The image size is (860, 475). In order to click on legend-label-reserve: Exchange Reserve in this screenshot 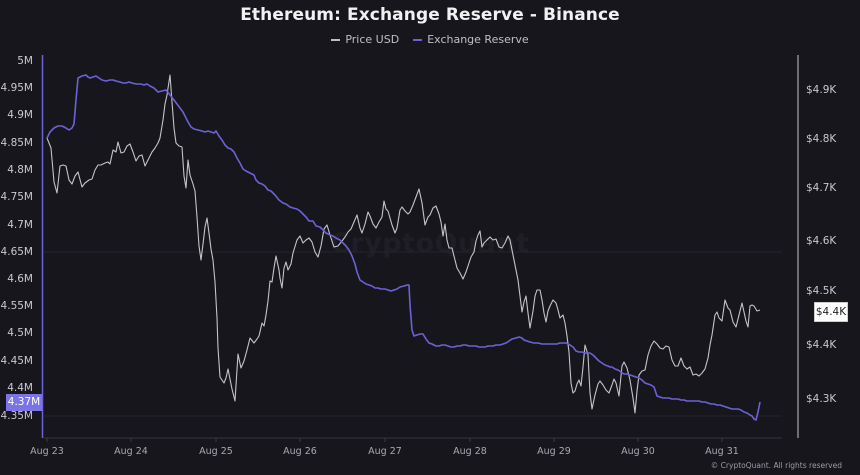, I will do `click(478, 39)`.